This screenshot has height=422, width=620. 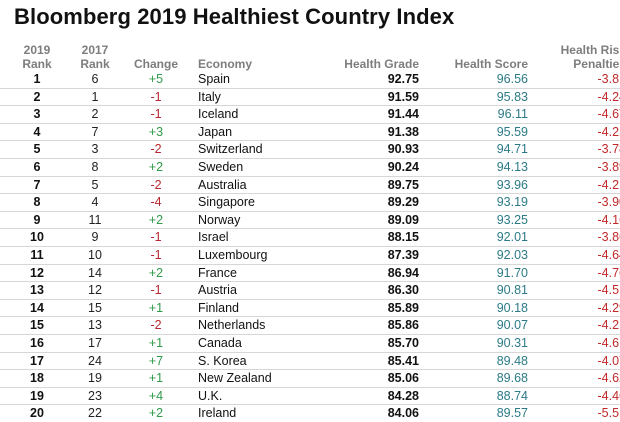 I want to click on economy-cell: Australia, so click(x=249, y=185).